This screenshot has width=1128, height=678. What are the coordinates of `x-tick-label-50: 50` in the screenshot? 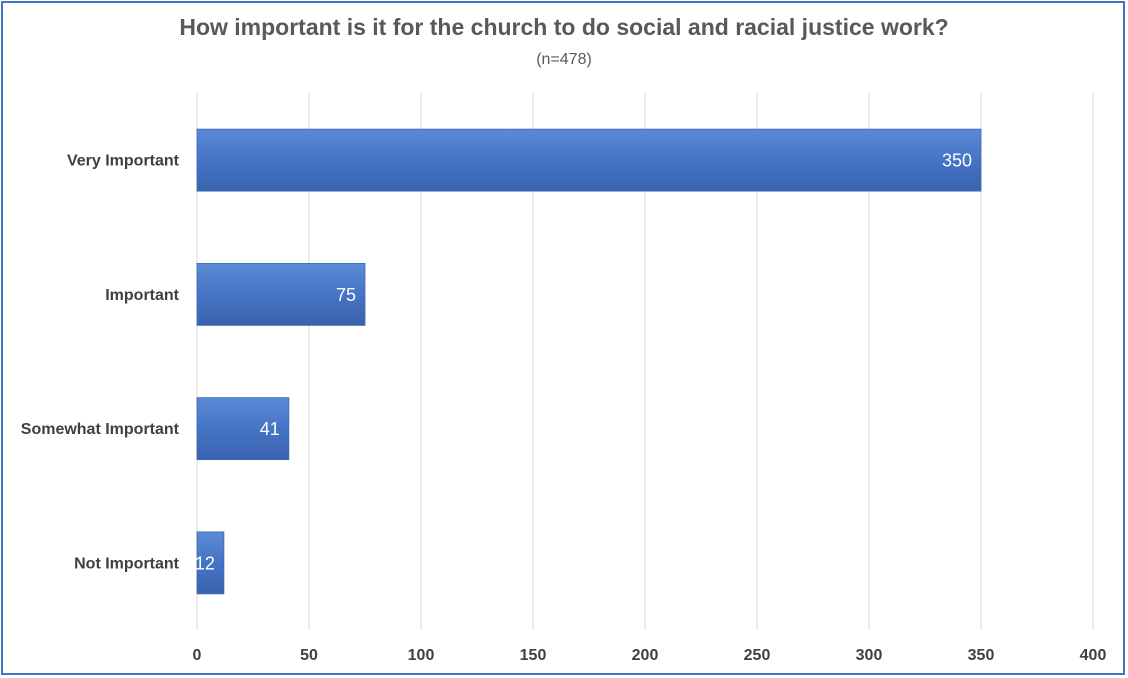 It's located at (309, 655).